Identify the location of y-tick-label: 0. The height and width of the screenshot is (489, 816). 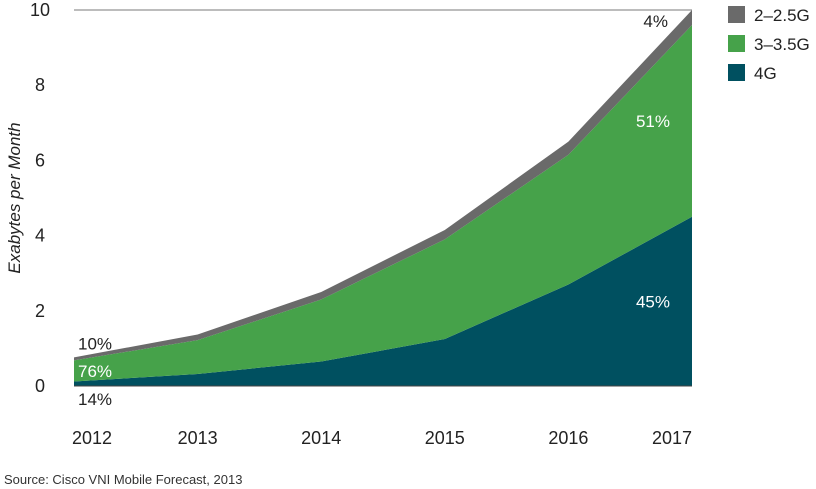
(40, 386).